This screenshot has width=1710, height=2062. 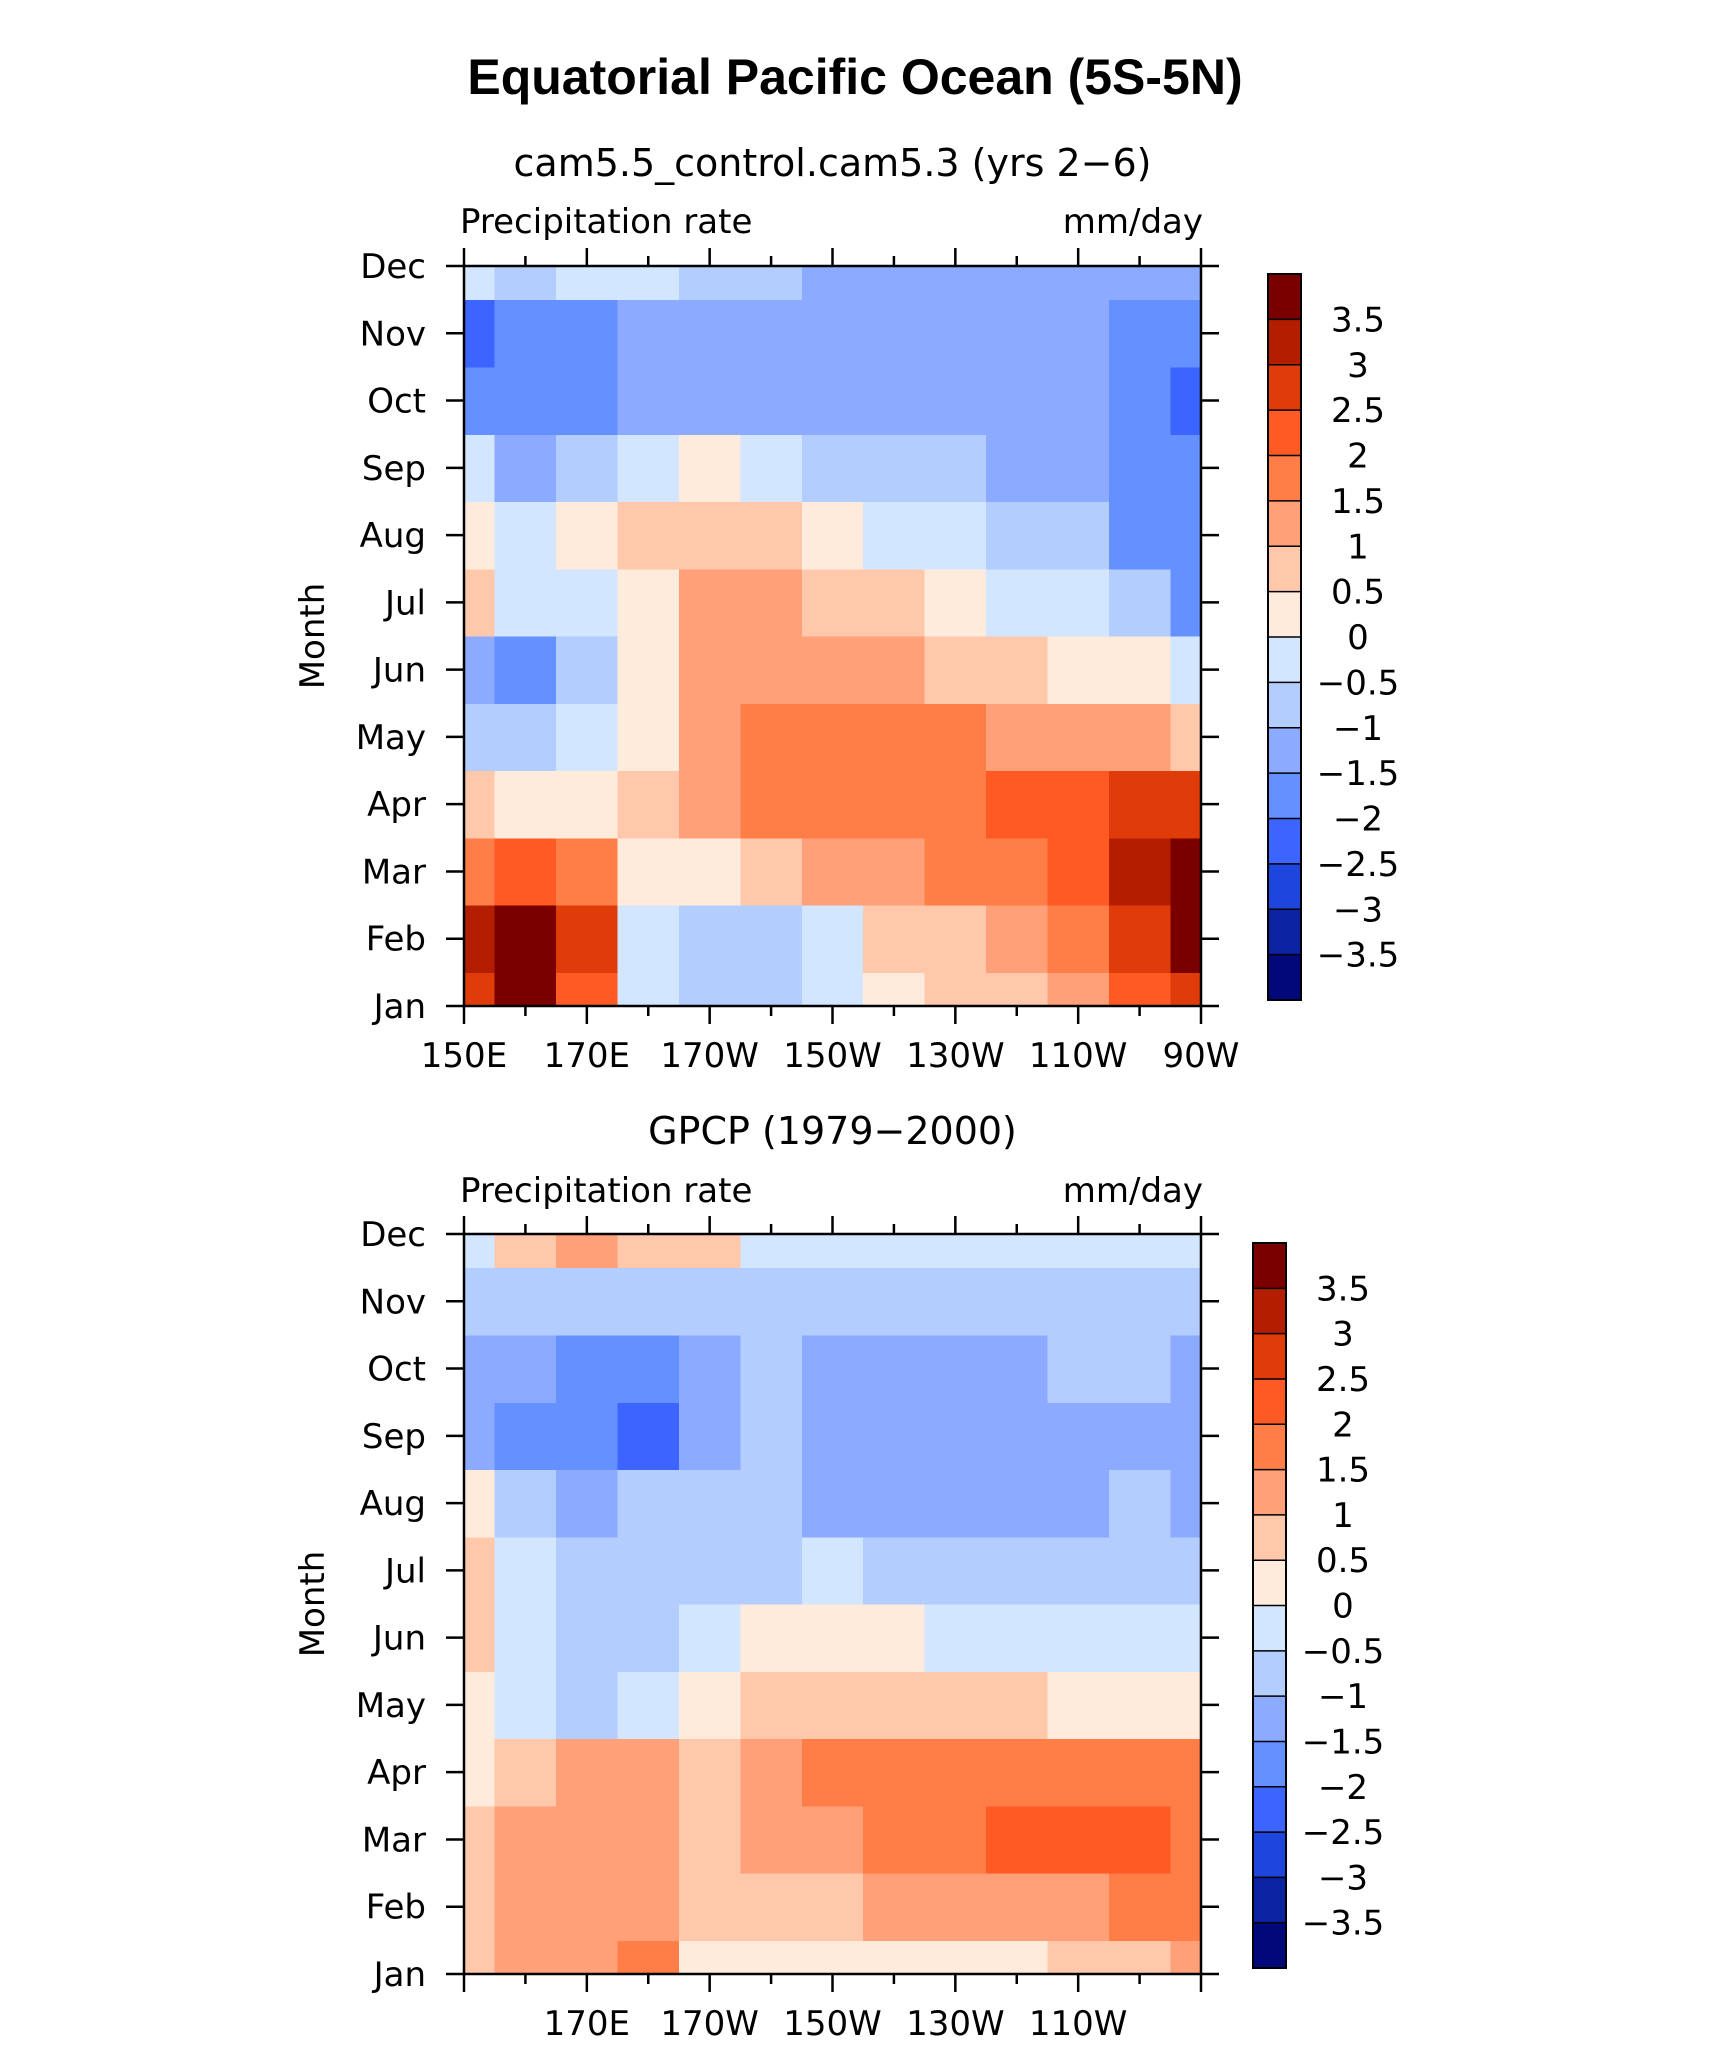 I want to click on y-axis-label: Month, so click(x=313, y=1604).